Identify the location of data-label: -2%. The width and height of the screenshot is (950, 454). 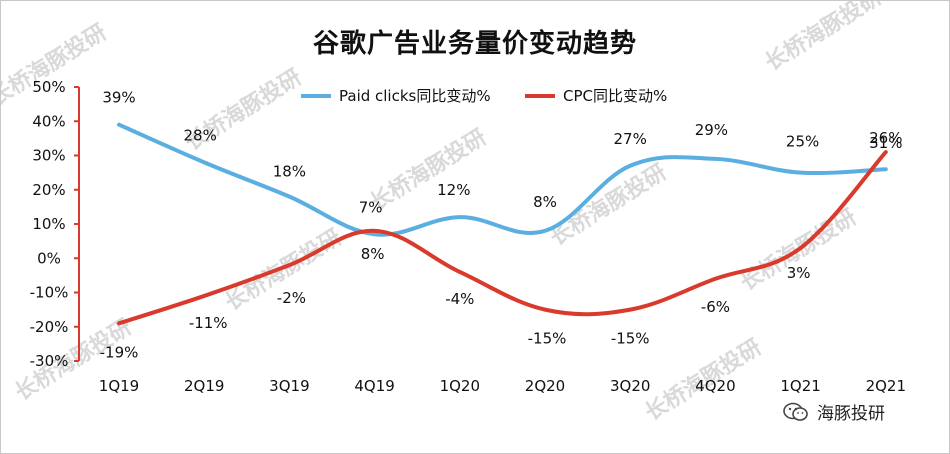
(291, 298).